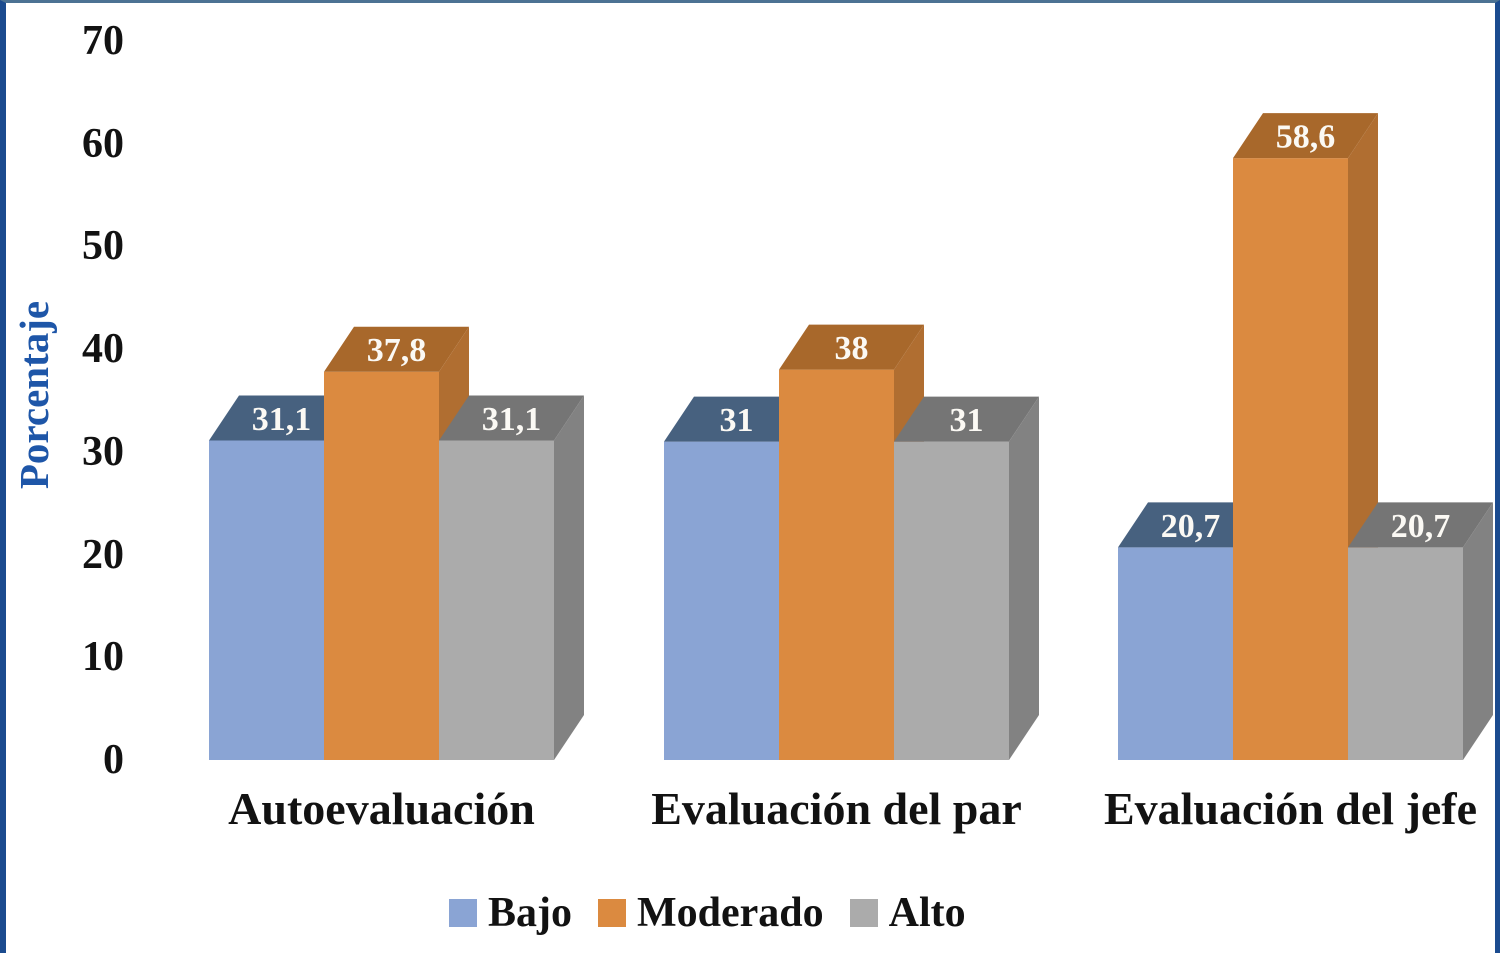 The image size is (1500, 953). I want to click on bar-value-label: 58,6, so click(1306, 137).